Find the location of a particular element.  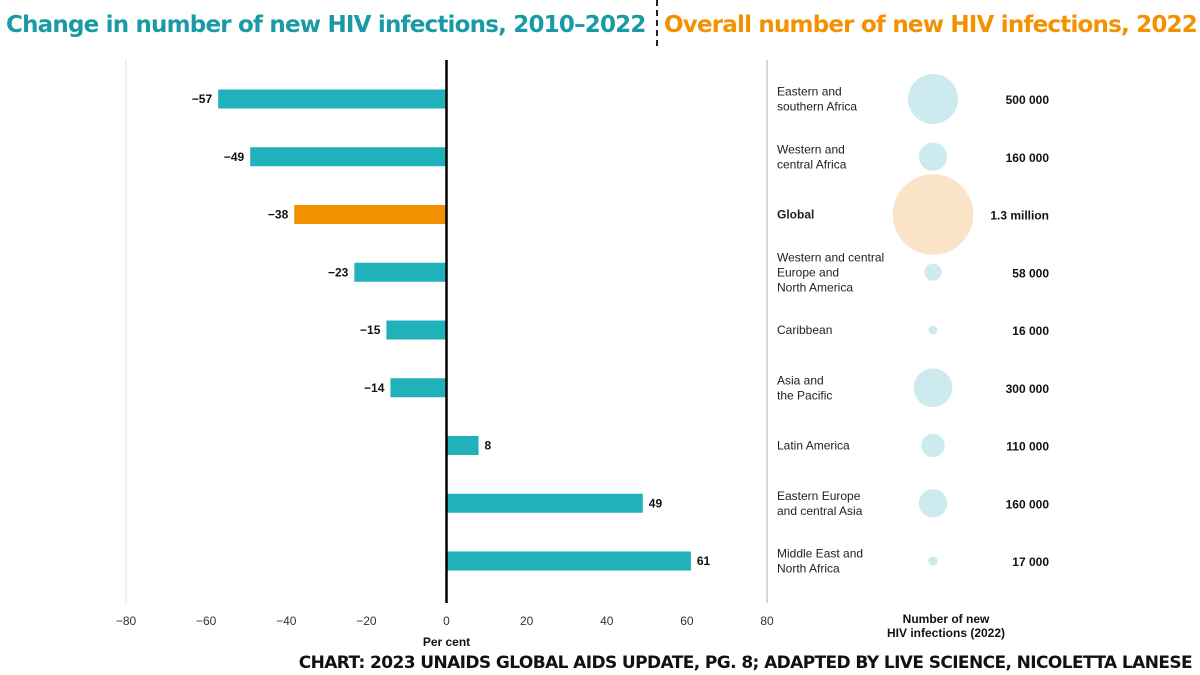

bar-value-label: −38 is located at coordinates (278, 215).